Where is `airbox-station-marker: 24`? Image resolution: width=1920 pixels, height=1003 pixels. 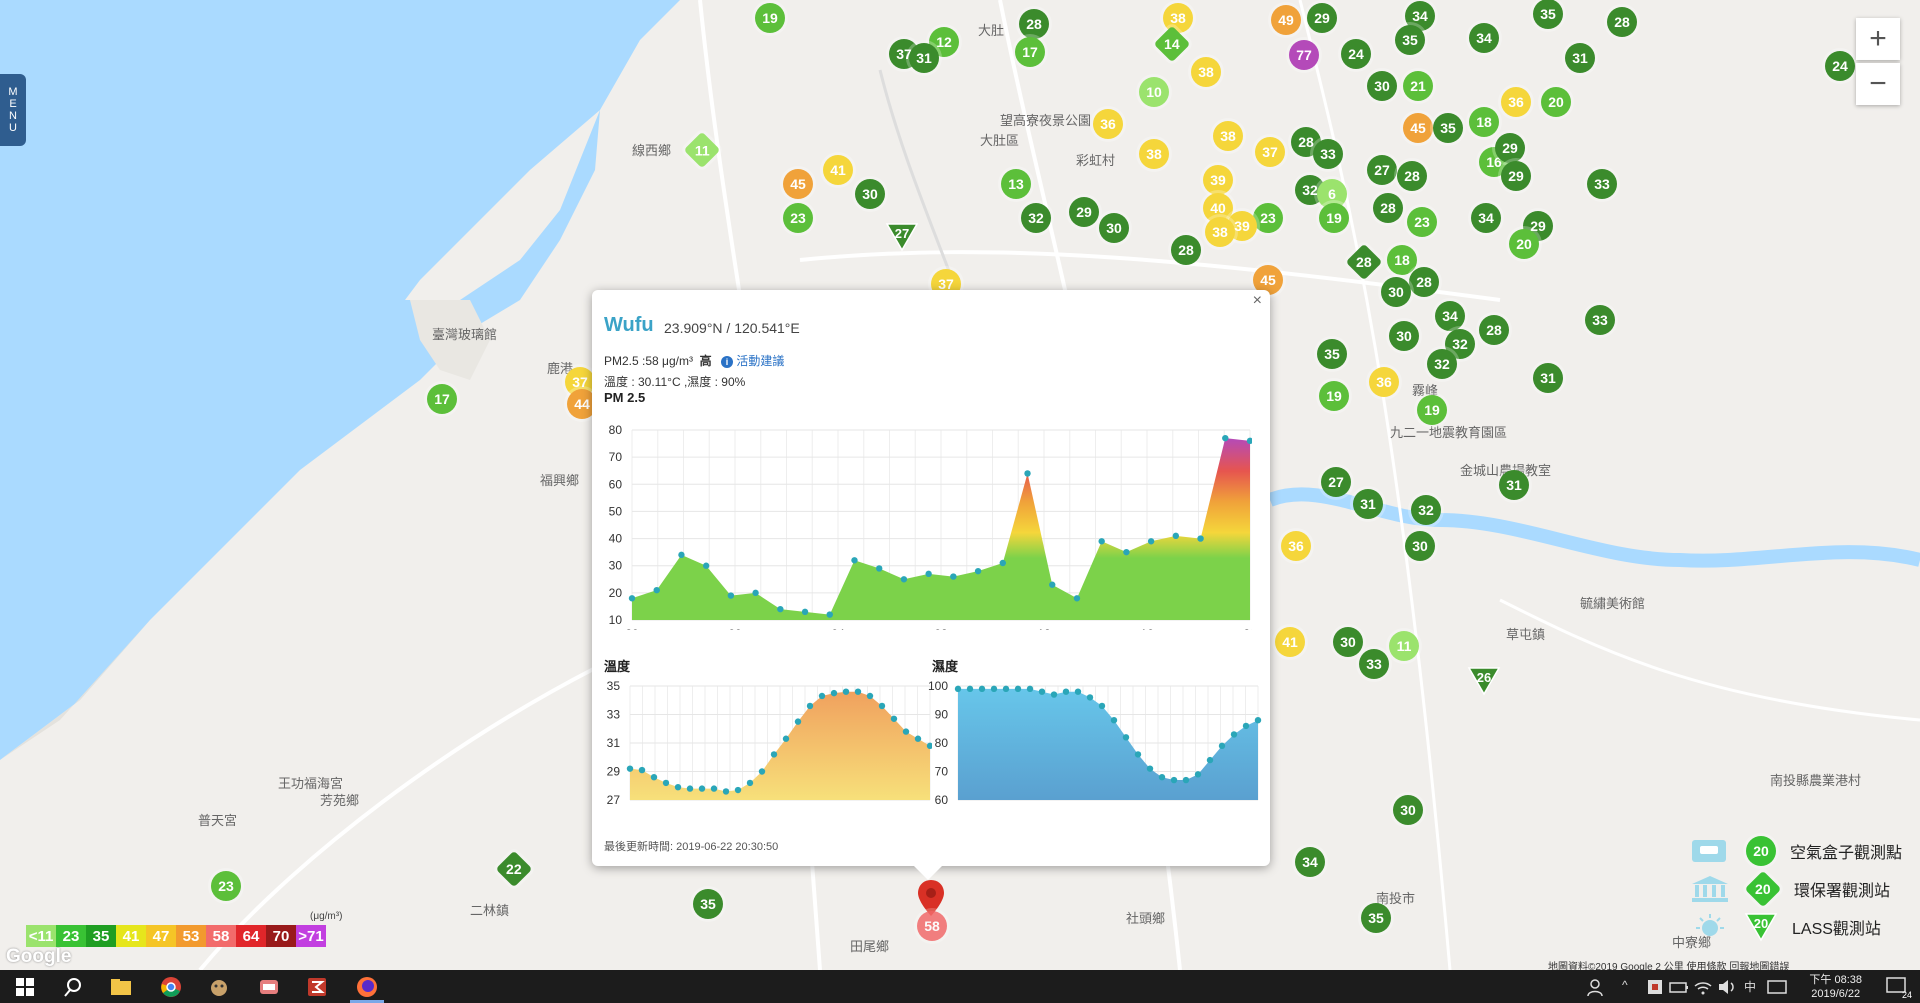
airbox-station-marker: 24 is located at coordinates (1840, 66).